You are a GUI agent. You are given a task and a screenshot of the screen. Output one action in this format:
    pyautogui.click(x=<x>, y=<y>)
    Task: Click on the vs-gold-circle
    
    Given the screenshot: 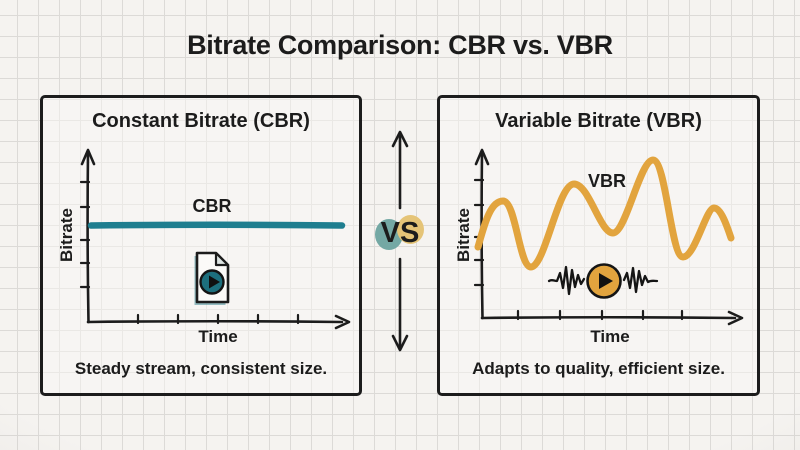 What is the action you would take?
    pyautogui.click(x=410, y=229)
    